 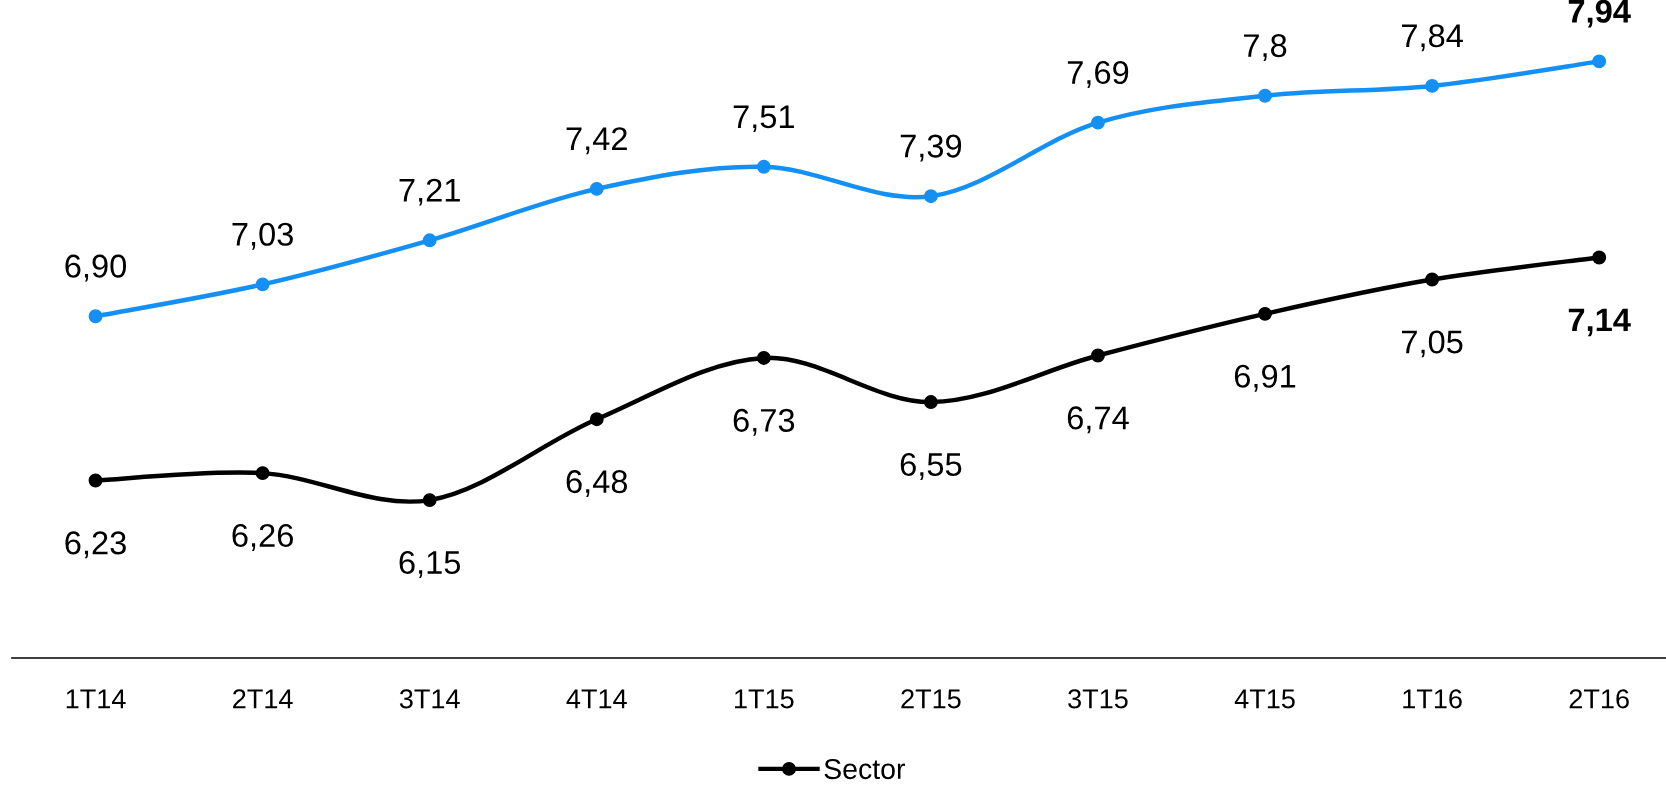 I want to click on x-tick-label: 2T15, so click(x=931, y=699).